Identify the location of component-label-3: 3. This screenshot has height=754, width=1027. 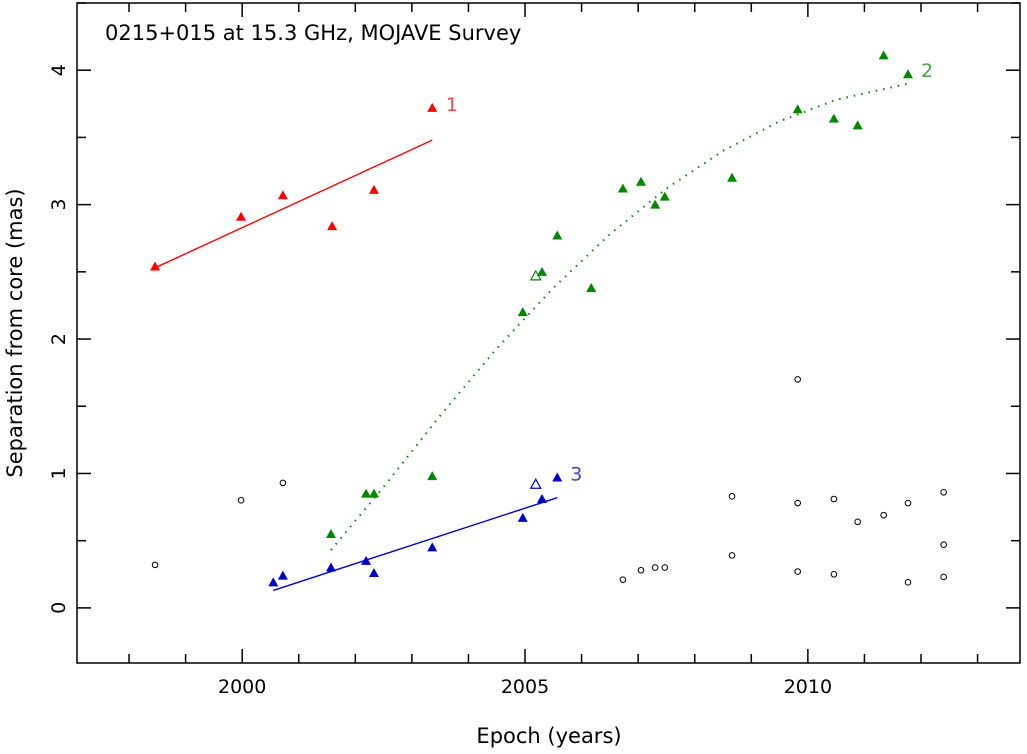
(576, 474).